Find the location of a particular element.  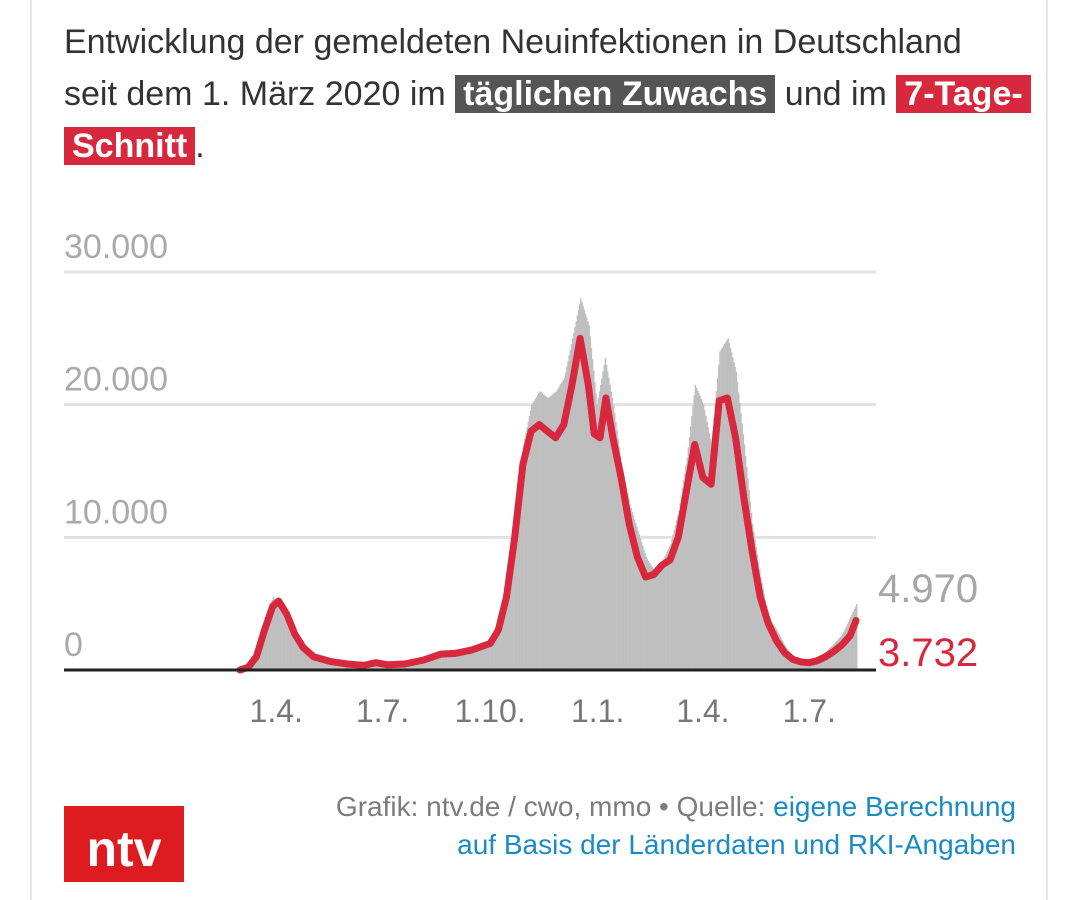

y-tick-label: 20.000 is located at coordinates (116, 380).